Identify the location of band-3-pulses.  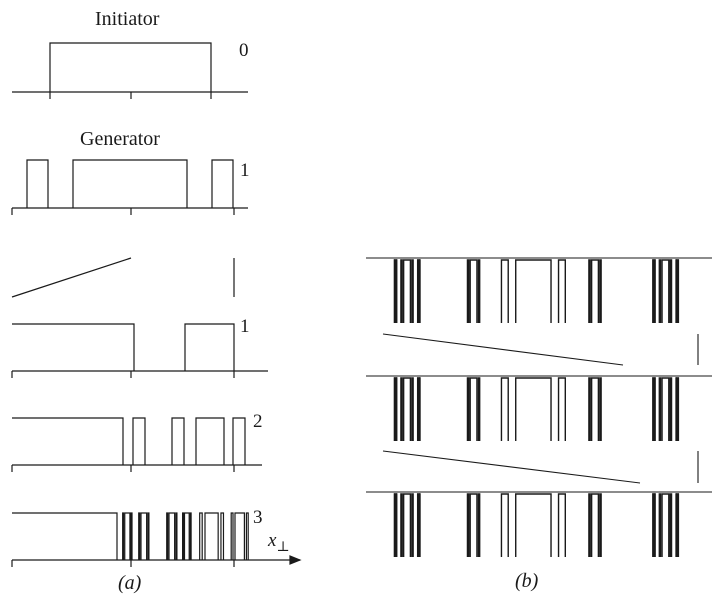
(536, 525).